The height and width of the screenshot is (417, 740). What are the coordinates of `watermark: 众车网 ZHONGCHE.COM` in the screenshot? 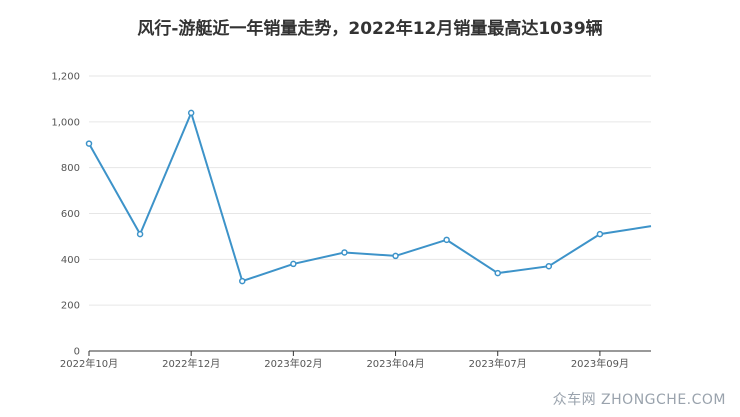 It's located at (639, 400).